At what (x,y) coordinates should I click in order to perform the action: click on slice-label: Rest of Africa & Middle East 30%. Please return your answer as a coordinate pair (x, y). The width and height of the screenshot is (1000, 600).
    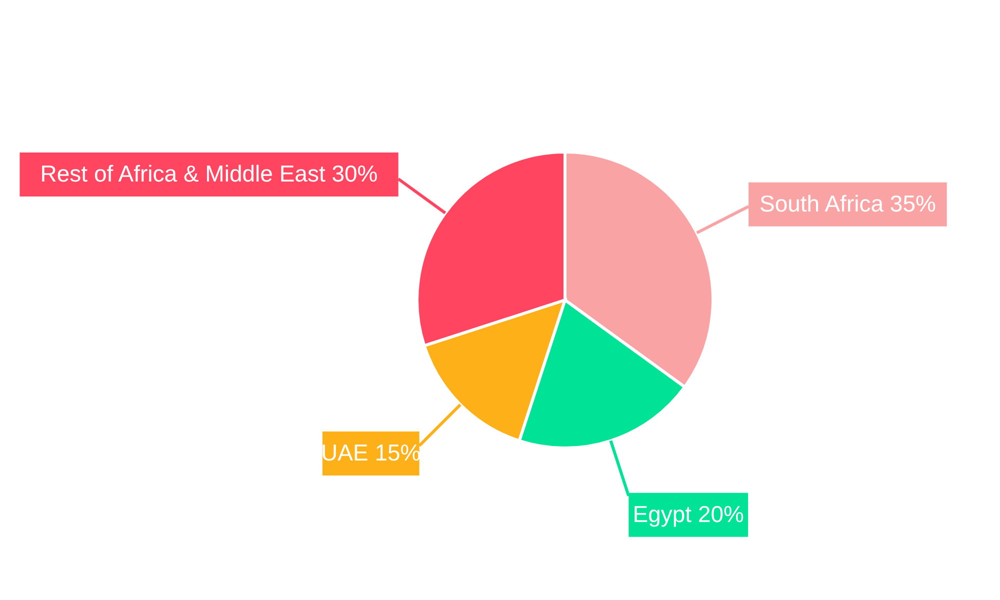
    Looking at the image, I should click on (209, 173).